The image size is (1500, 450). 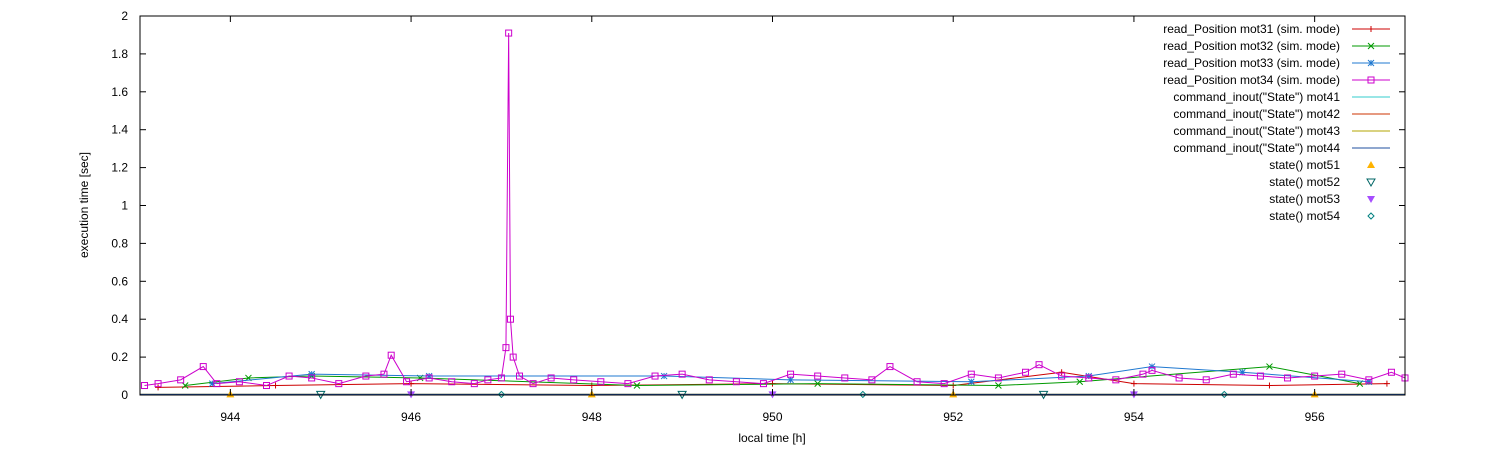 What do you see at coordinates (84, 205) in the screenshot?
I see `y-axis-label: execution time [sec]` at bounding box center [84, 205].